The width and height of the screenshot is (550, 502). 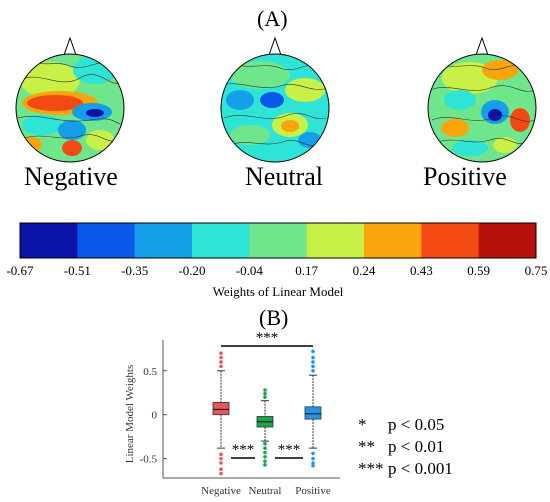 What do you see at coordinates (77, 270) in the screenshot?
I see `colorbar-tick-label: -0.51` at bounding box center [77, 270].